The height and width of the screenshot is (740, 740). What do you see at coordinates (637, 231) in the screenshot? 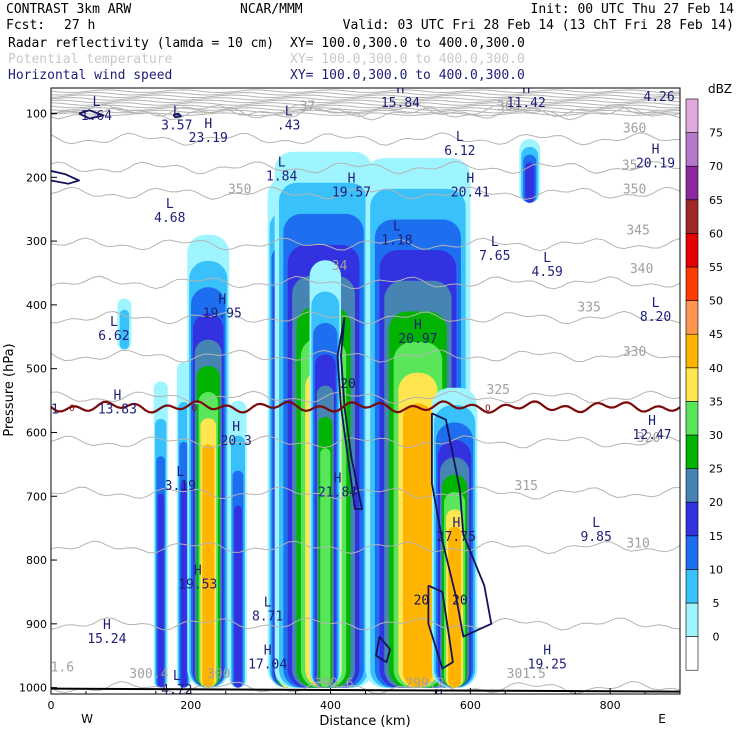
I see `theta-label-1: 345` at bounding box center [637, 231].